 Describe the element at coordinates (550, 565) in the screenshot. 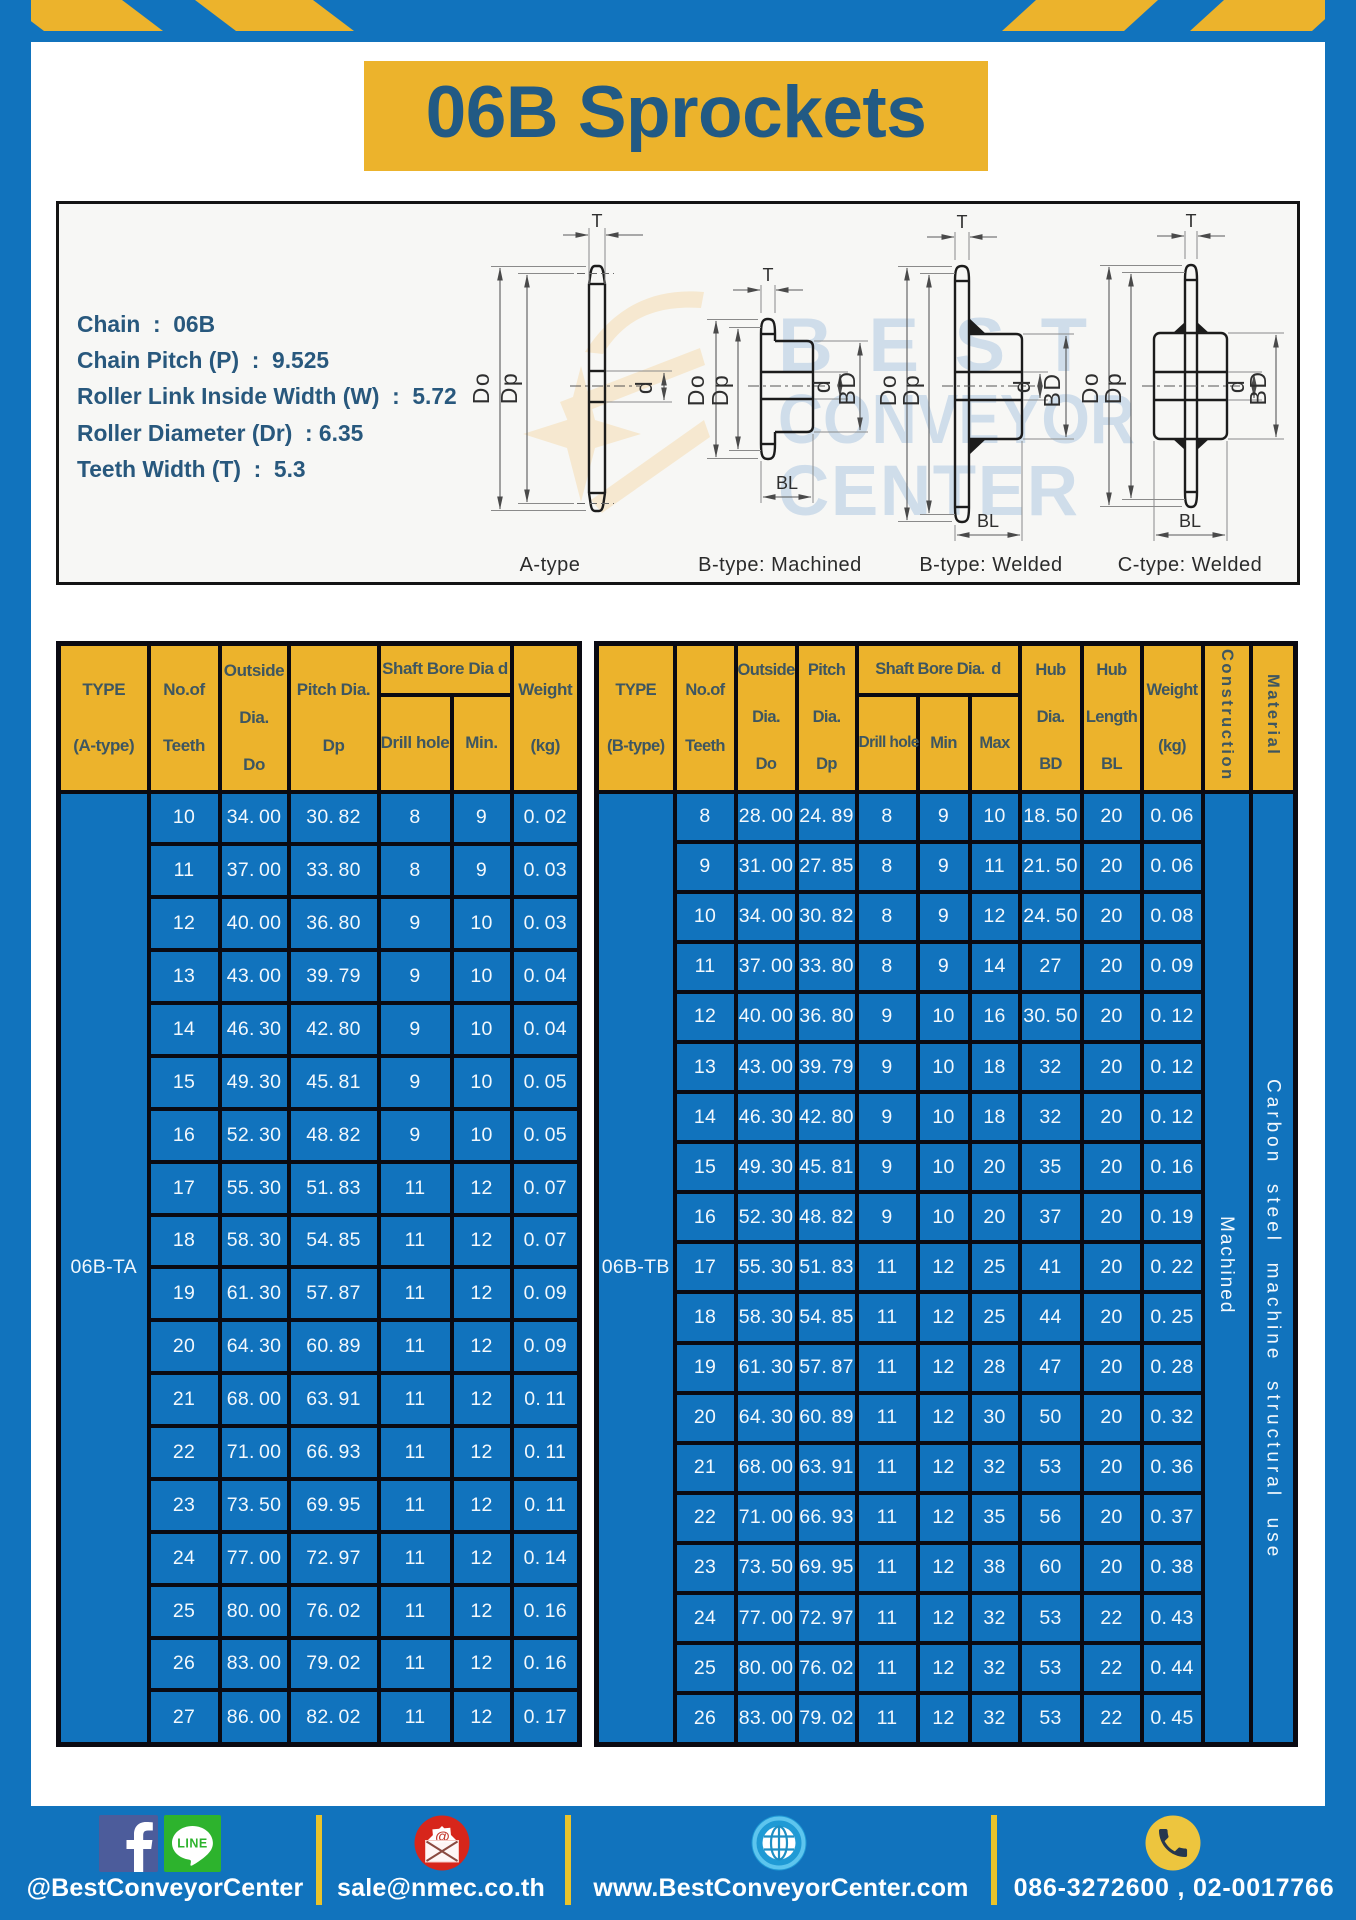

I see `svg-text: A-type` at that location.